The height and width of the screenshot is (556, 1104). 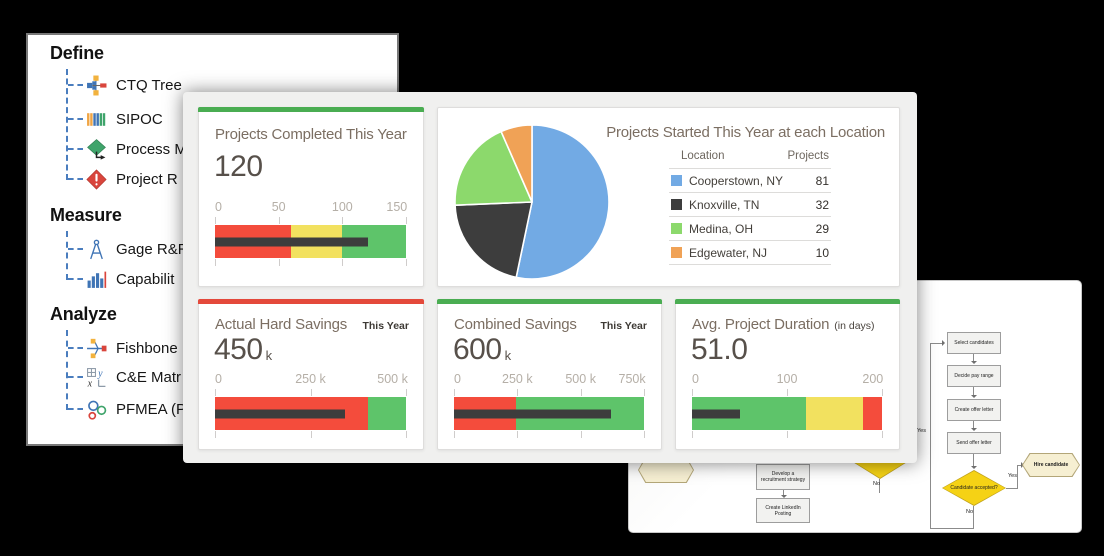 I want to click on legend-row: Cooperstown, NY 81, so click(x=750, y=180).